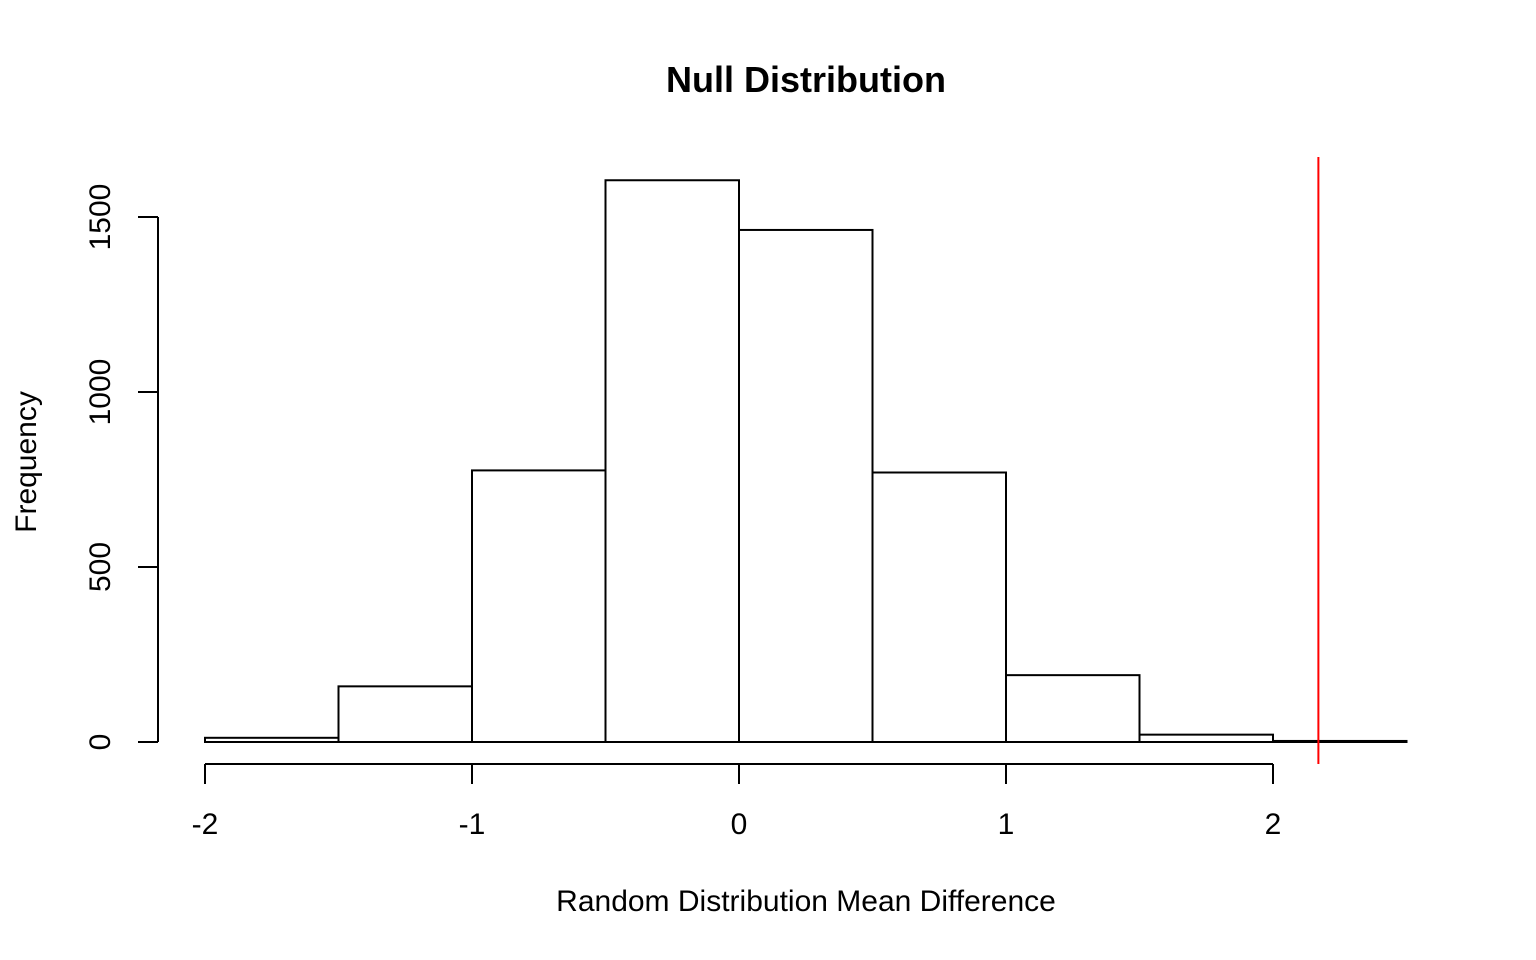 The image size is (1536, 960). Describe the element at coordinates (100, 217) in the screenshot. I see `y-tick-label: 1500` at that location.